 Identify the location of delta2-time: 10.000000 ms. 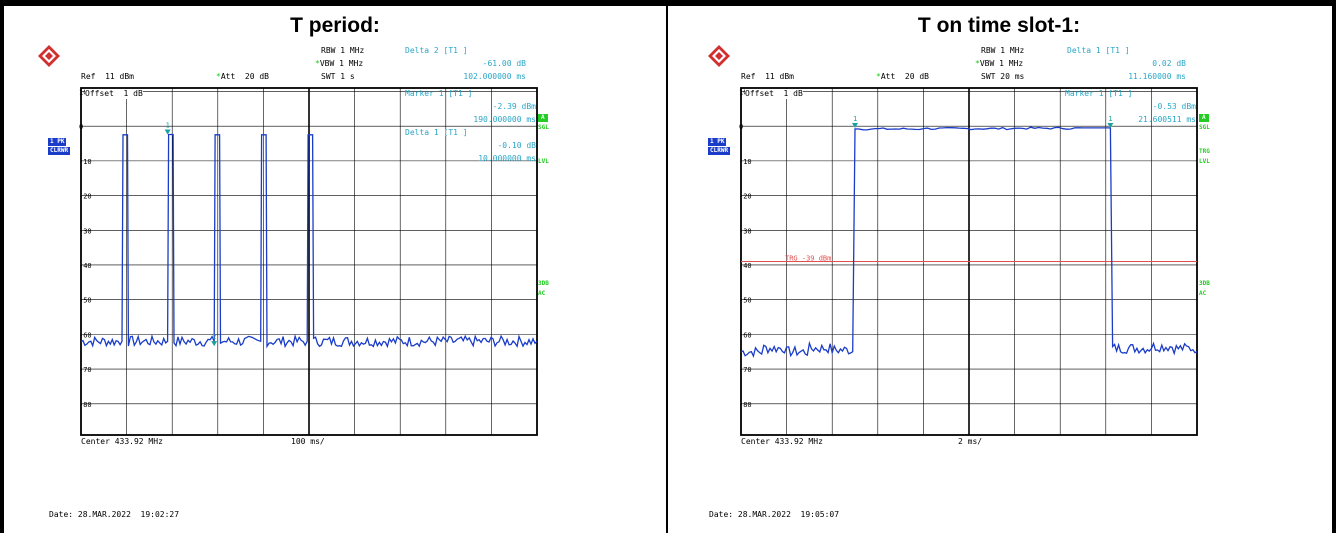
(507, 158).